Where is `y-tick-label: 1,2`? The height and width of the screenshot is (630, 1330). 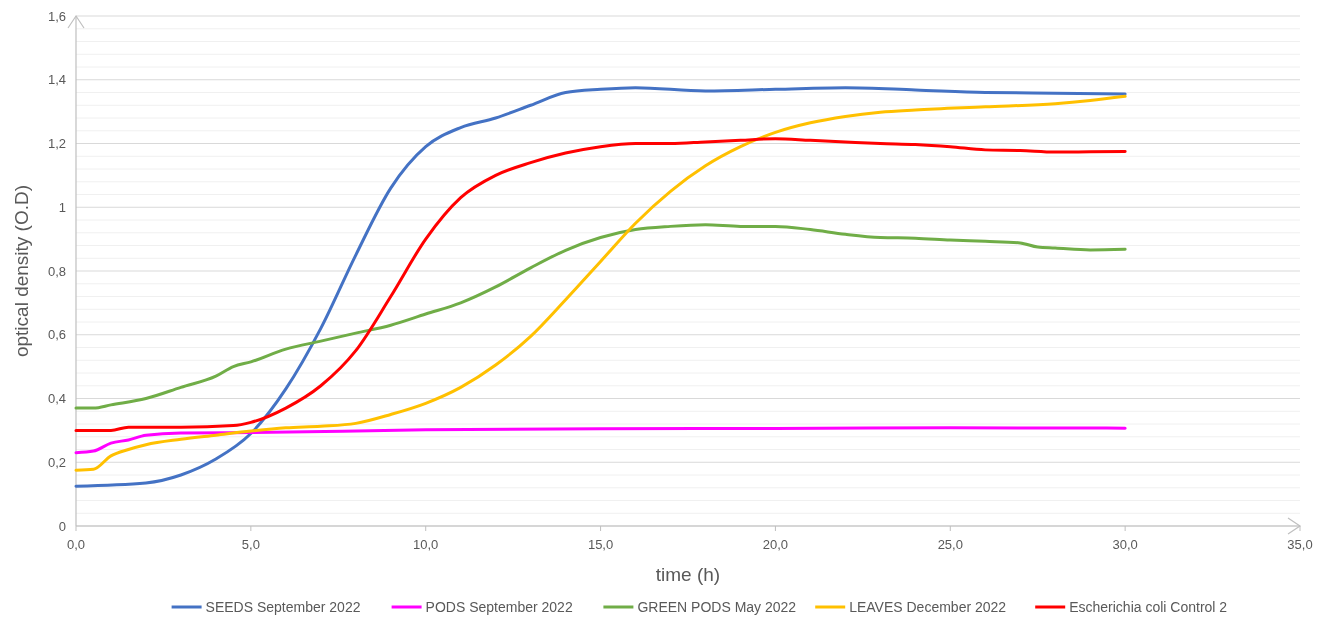
y-tick-label: 1,2 is located at coordinates (56, 143).